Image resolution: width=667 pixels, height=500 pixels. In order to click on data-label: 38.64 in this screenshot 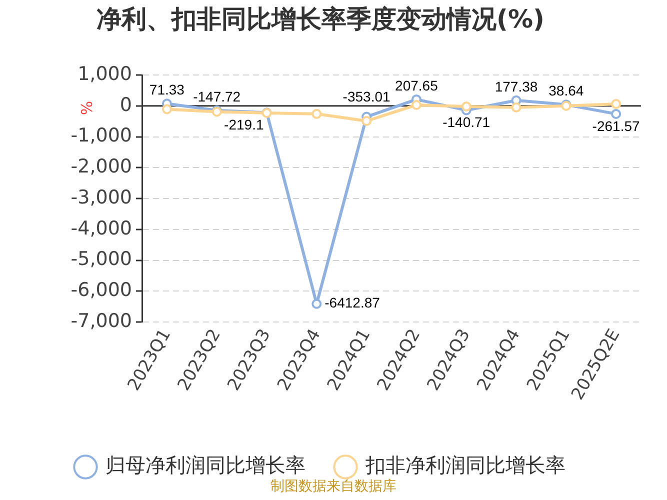, I will do `click(566, 90)`.